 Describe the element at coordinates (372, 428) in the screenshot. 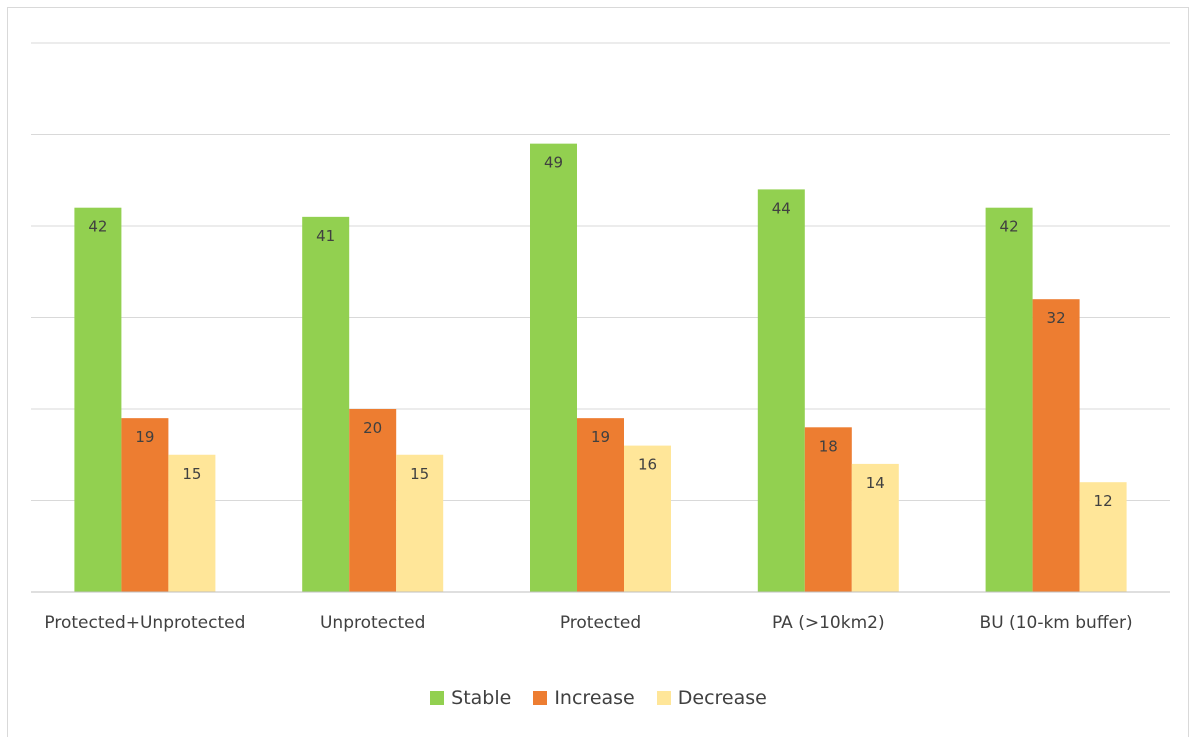

I see `bar-value-label: 20` at that location.